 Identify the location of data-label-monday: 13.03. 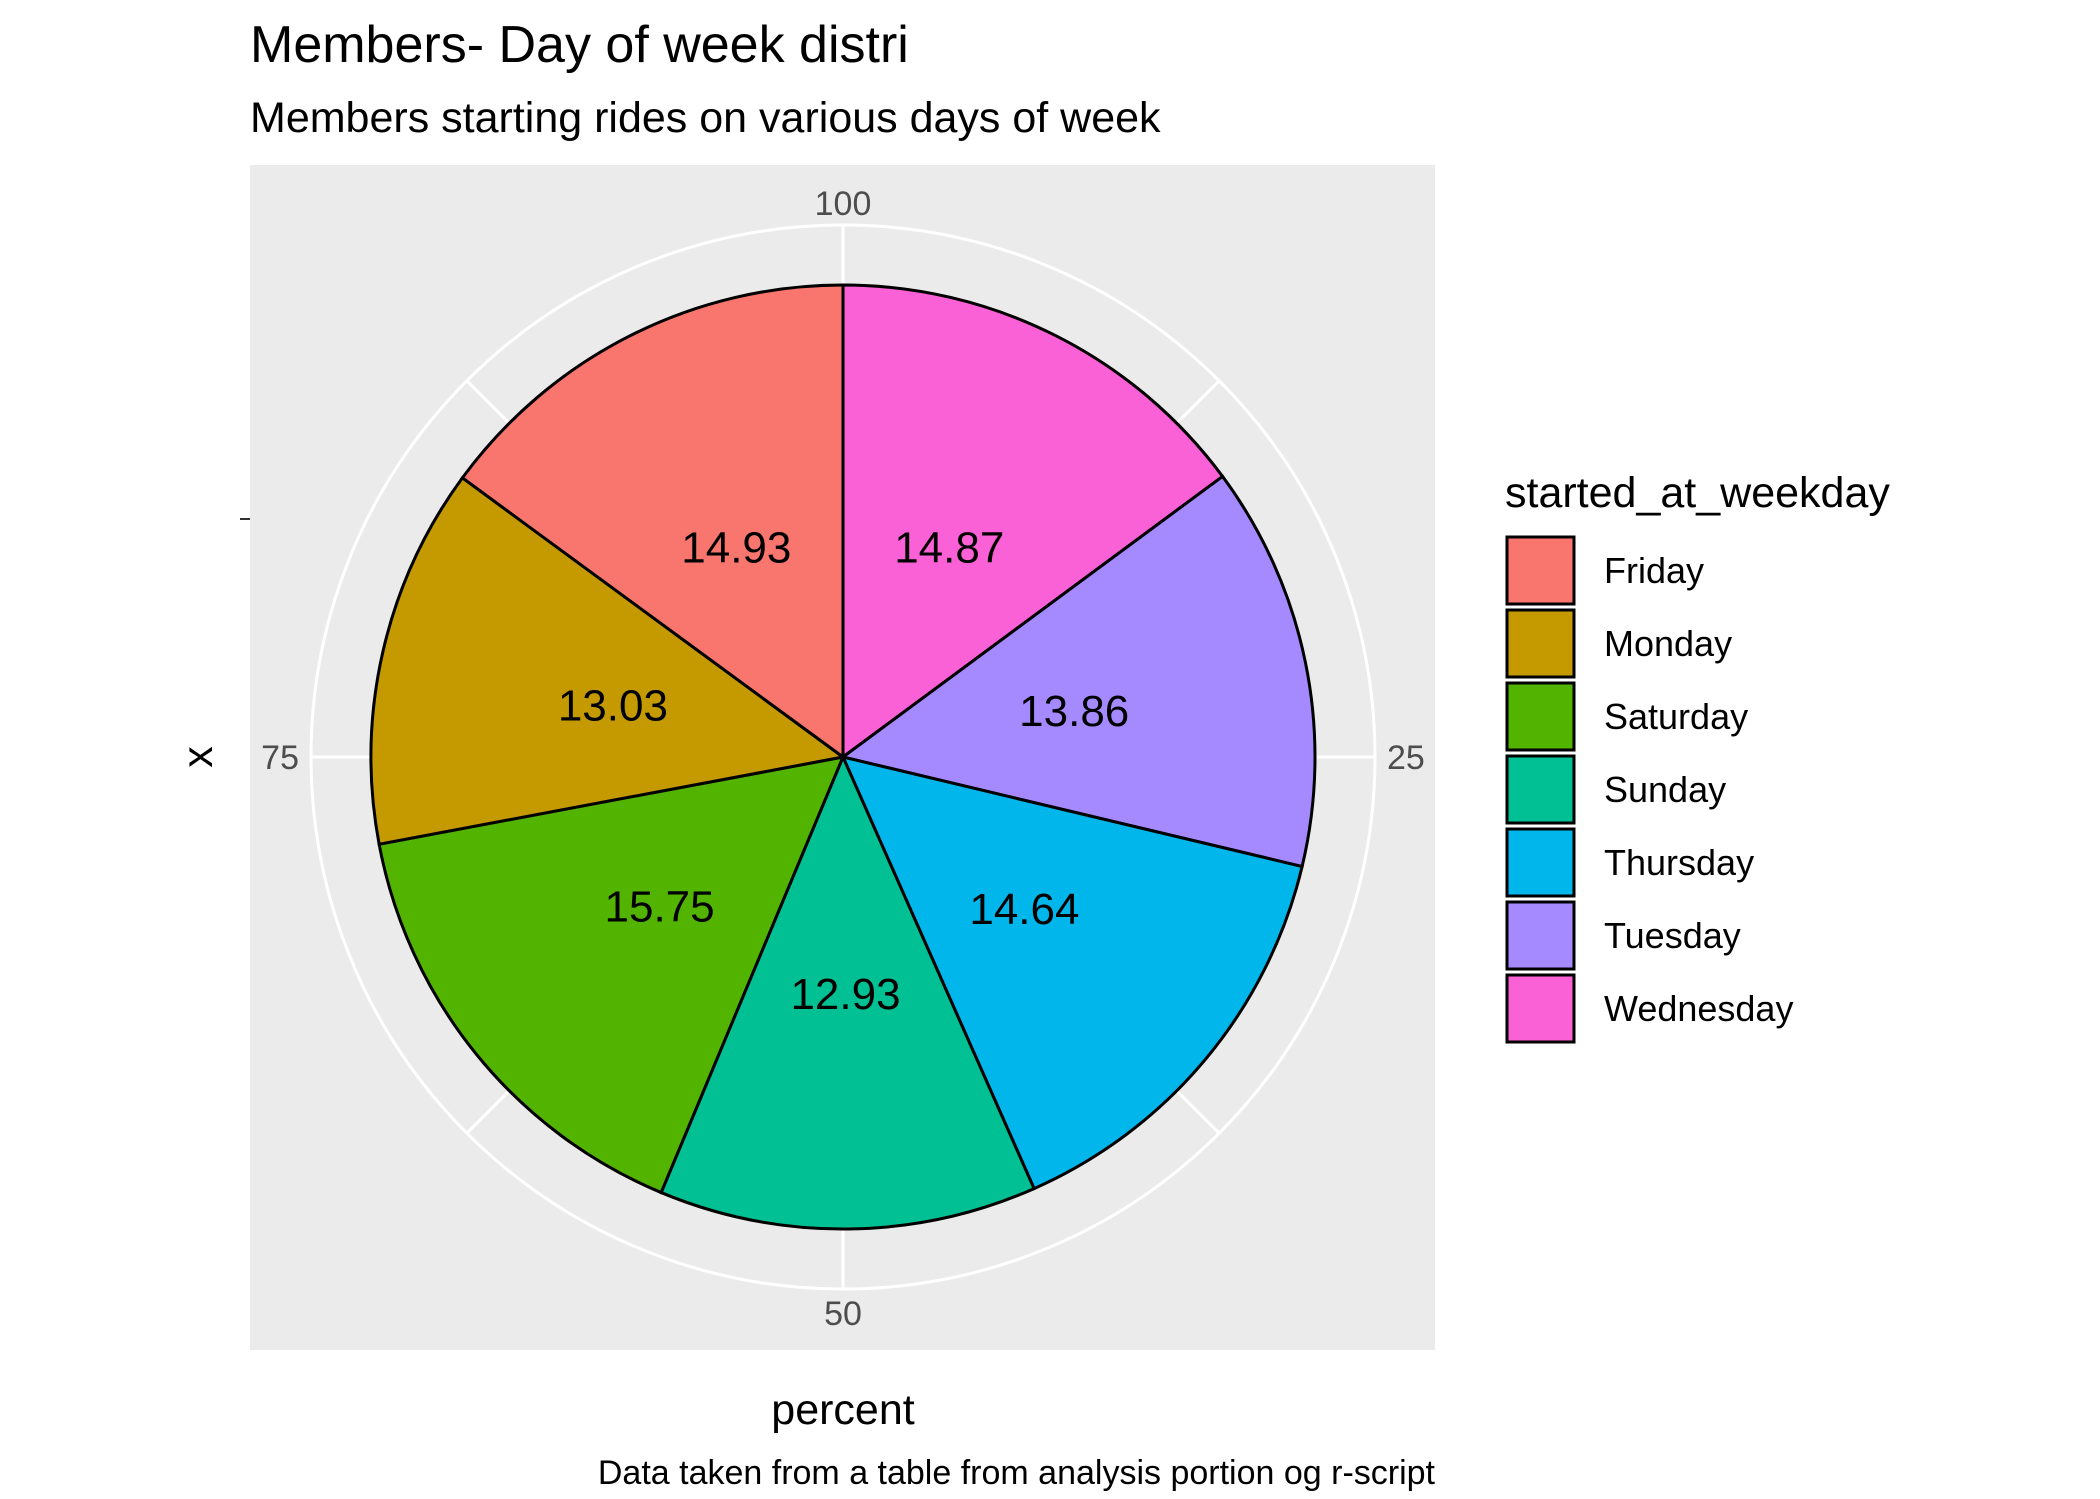
(613, 706).